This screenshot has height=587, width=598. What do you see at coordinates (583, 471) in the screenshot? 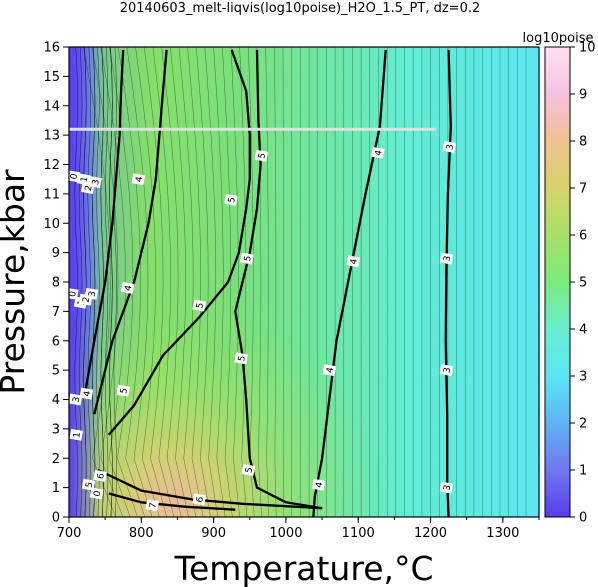
I see `colorbar-tick-label: 1` at bounding box center [583, 471].